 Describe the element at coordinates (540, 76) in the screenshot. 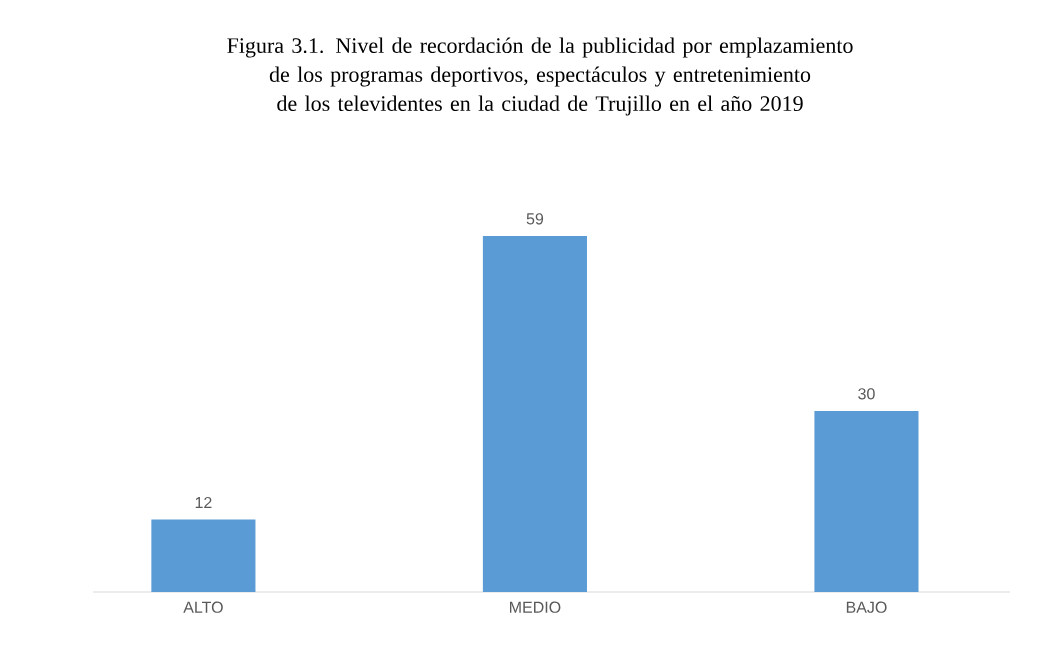

I see `chart-title: Figura 3.1. Nivel de recordación de la publicidad por emplazamiento de los programas deportivos, espectáculos y entretenimiento de los televidentes en la ciudad de Trujillo en el año 2019` at that location.